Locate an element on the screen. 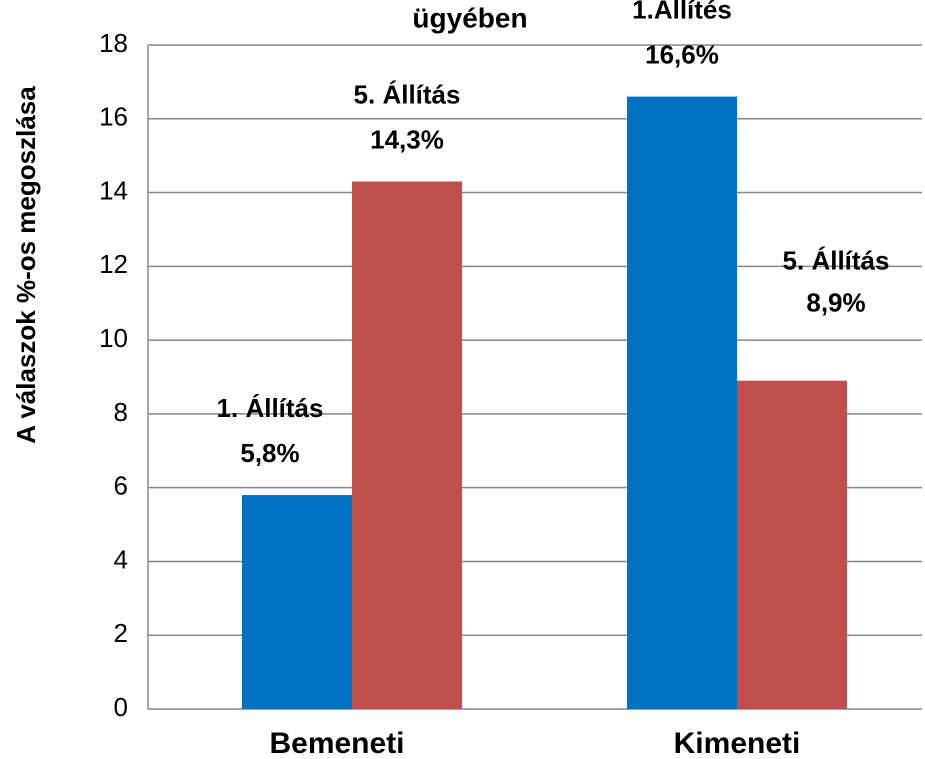  y-tick-label: 12 is located at coordinates (113, 264).